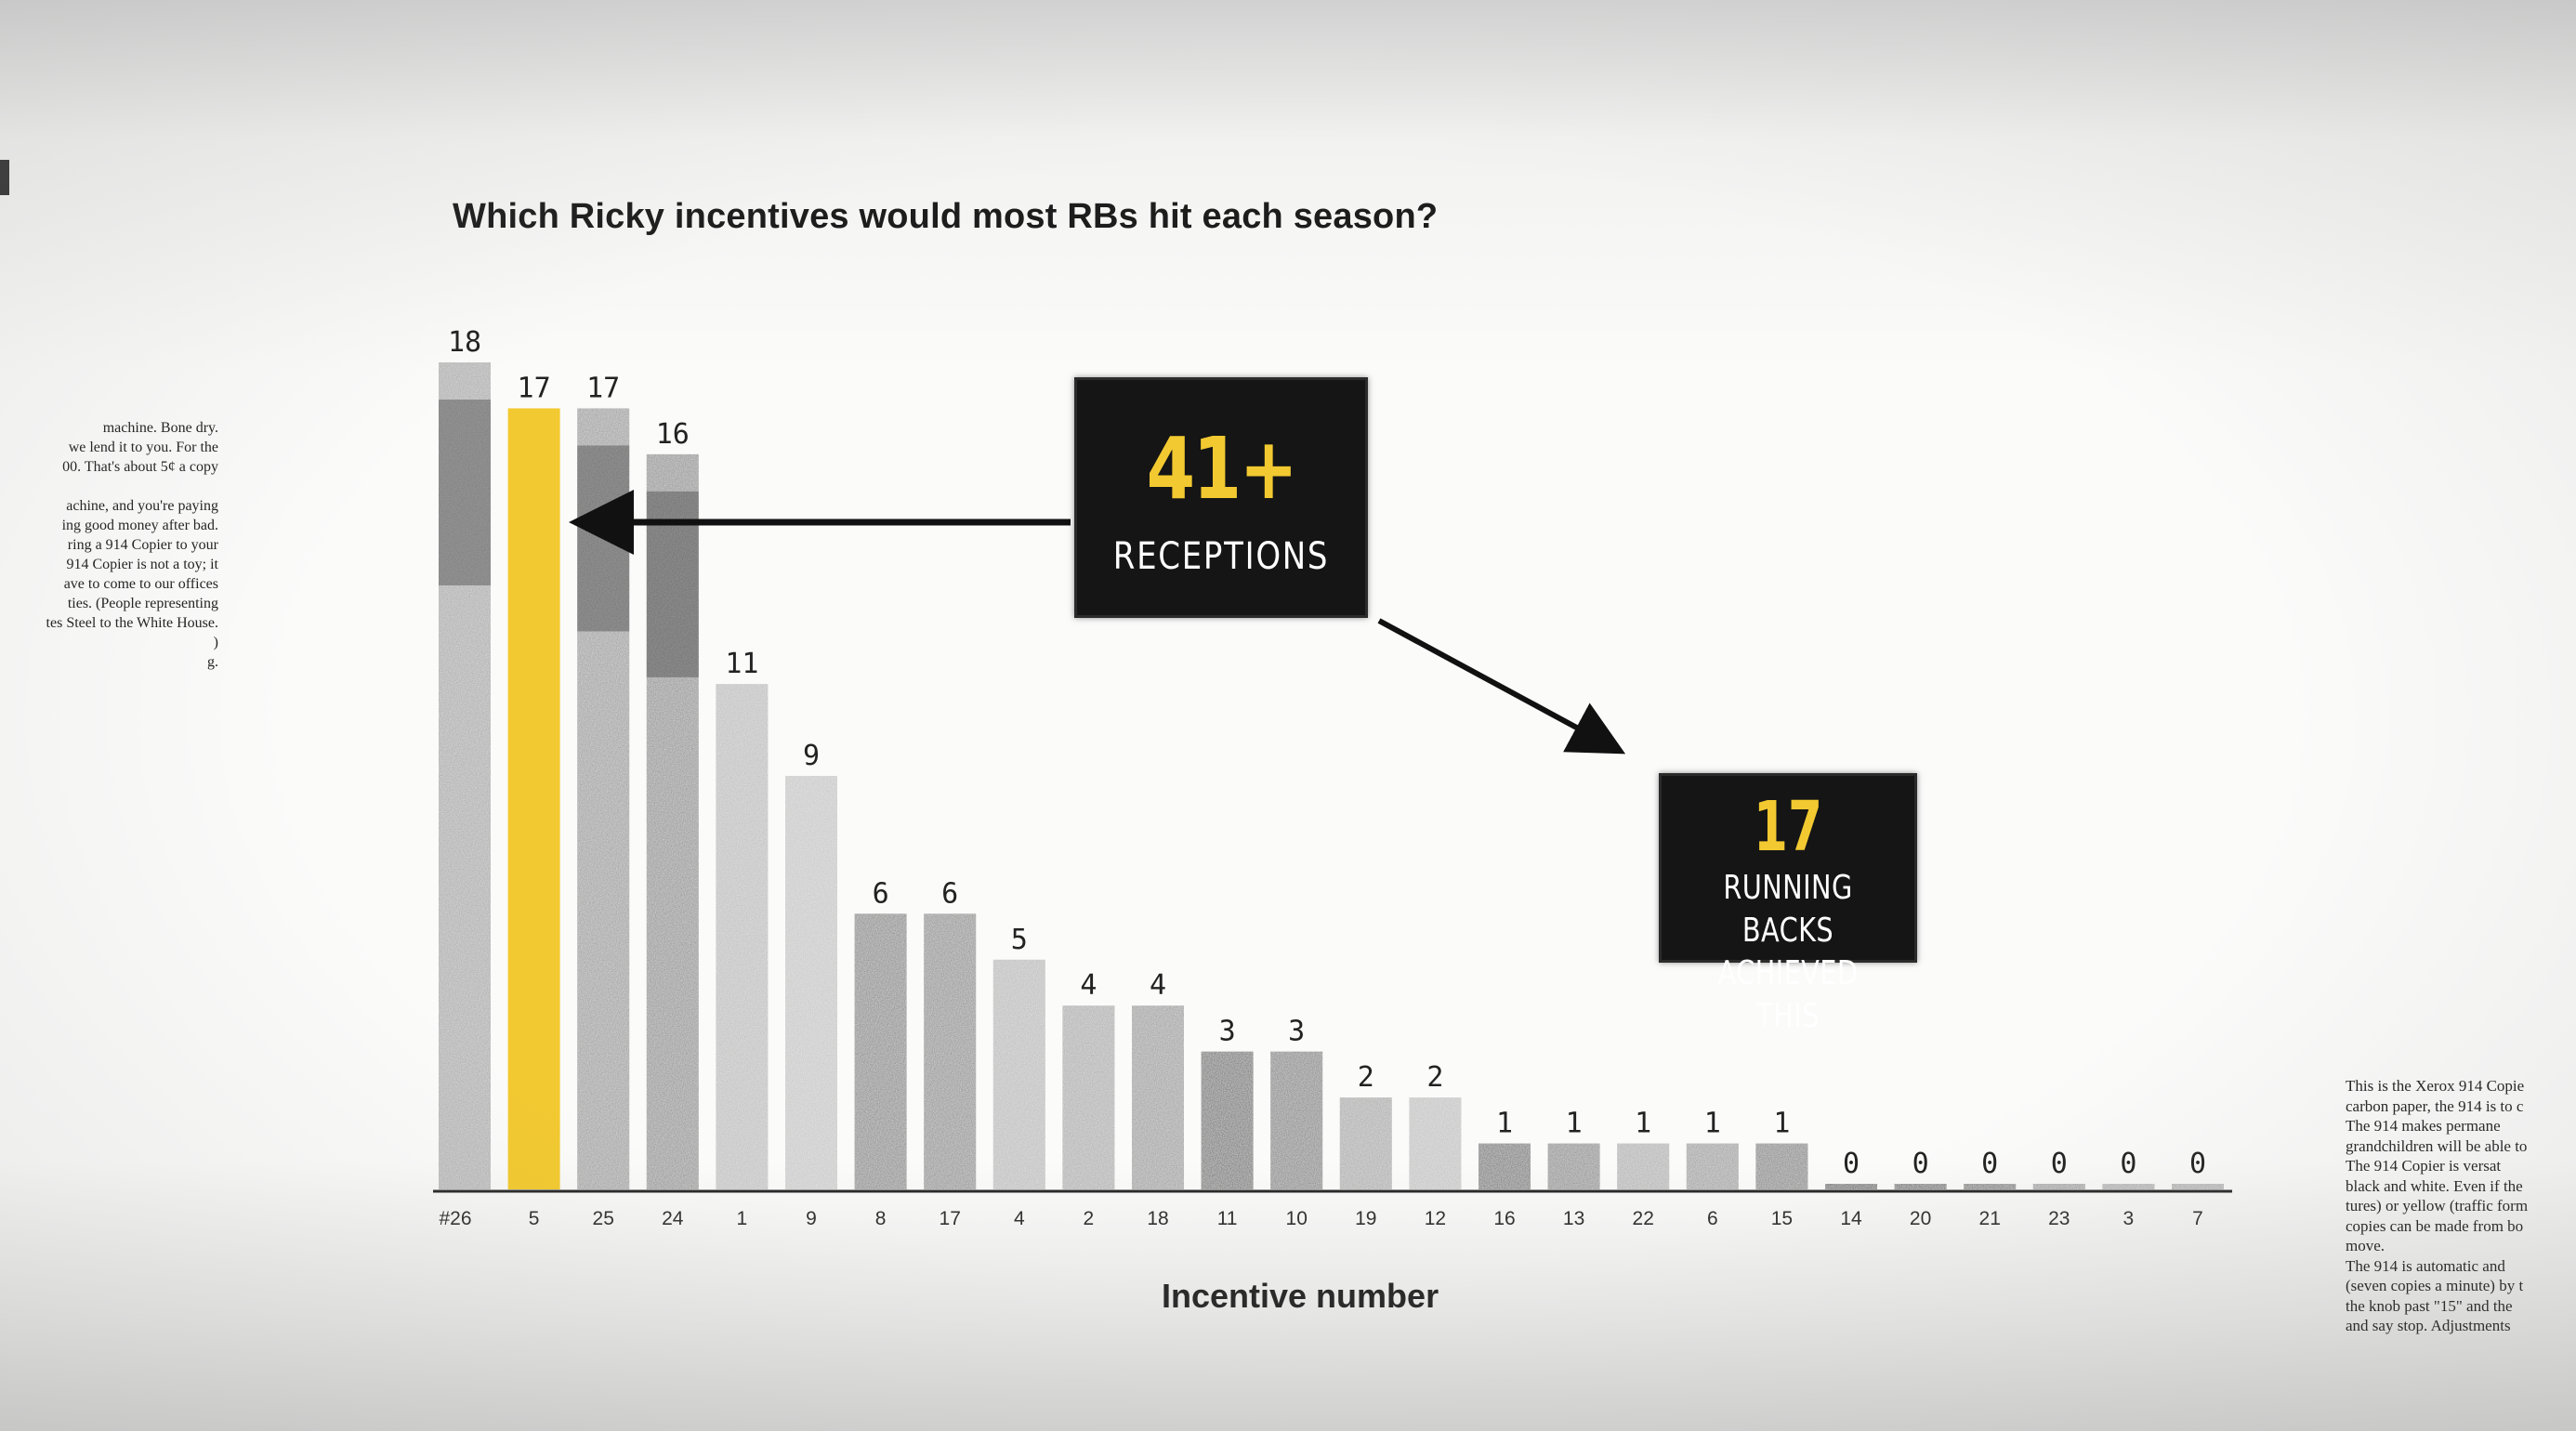  What do you see at coordinates (140, 584) in the screenshot?
I see `left-clipping-line: ave to come to our offices` at bounding box center [140, 584].